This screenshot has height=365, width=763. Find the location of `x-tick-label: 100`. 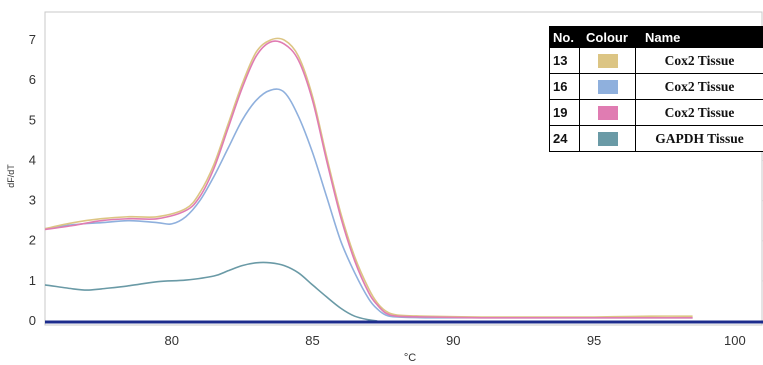

x-tick-label: 100 is located at coordinates (735, 340).